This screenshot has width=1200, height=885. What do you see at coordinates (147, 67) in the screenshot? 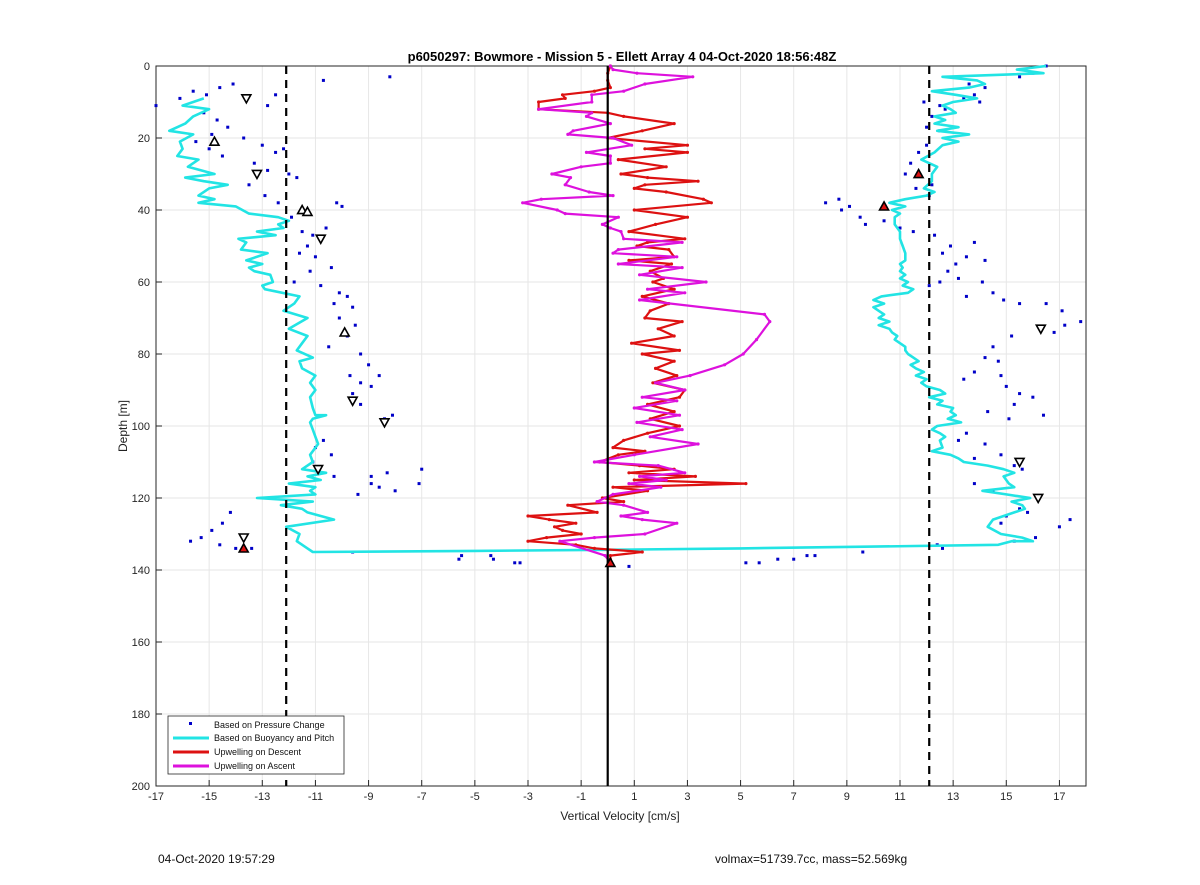
I see `y-tick-label: 0` at bounding box center [147, 67].